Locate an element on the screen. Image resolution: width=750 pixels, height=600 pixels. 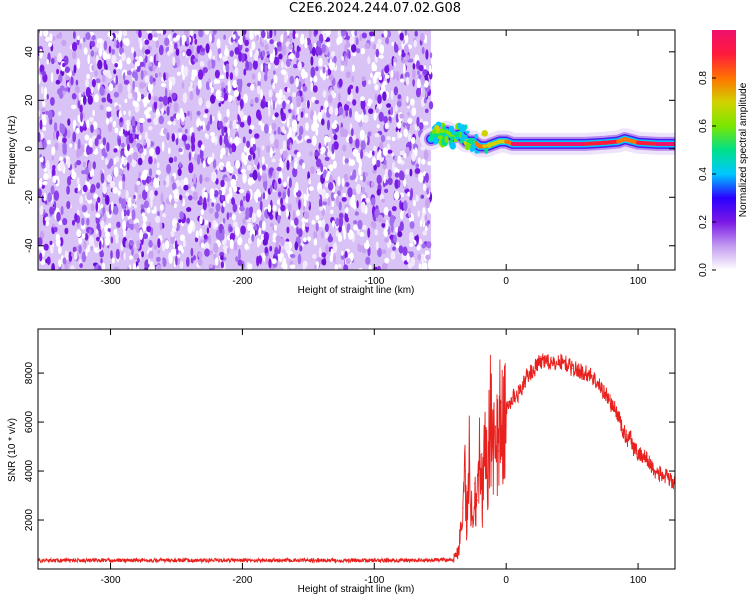
signal-segment is located at coordinates (595, 143).